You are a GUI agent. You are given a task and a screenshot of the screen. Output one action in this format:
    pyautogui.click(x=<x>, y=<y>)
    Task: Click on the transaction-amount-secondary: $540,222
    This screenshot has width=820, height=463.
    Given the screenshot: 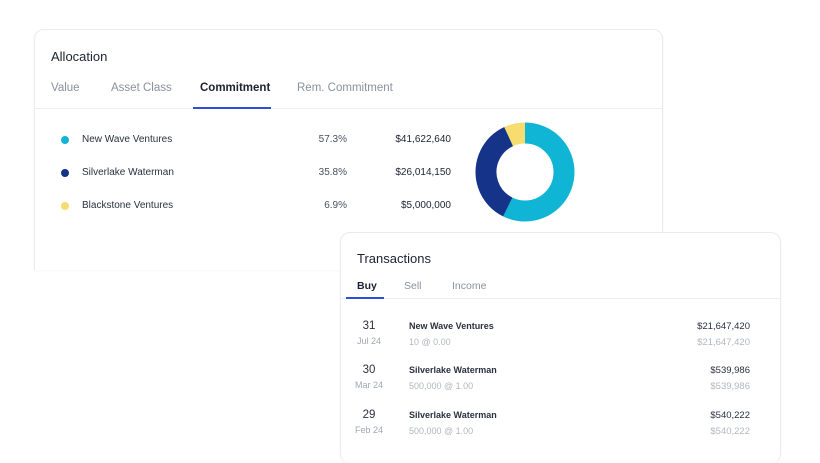 What is the action you would take?
    pyautogui.click(x=730, y=431)
    